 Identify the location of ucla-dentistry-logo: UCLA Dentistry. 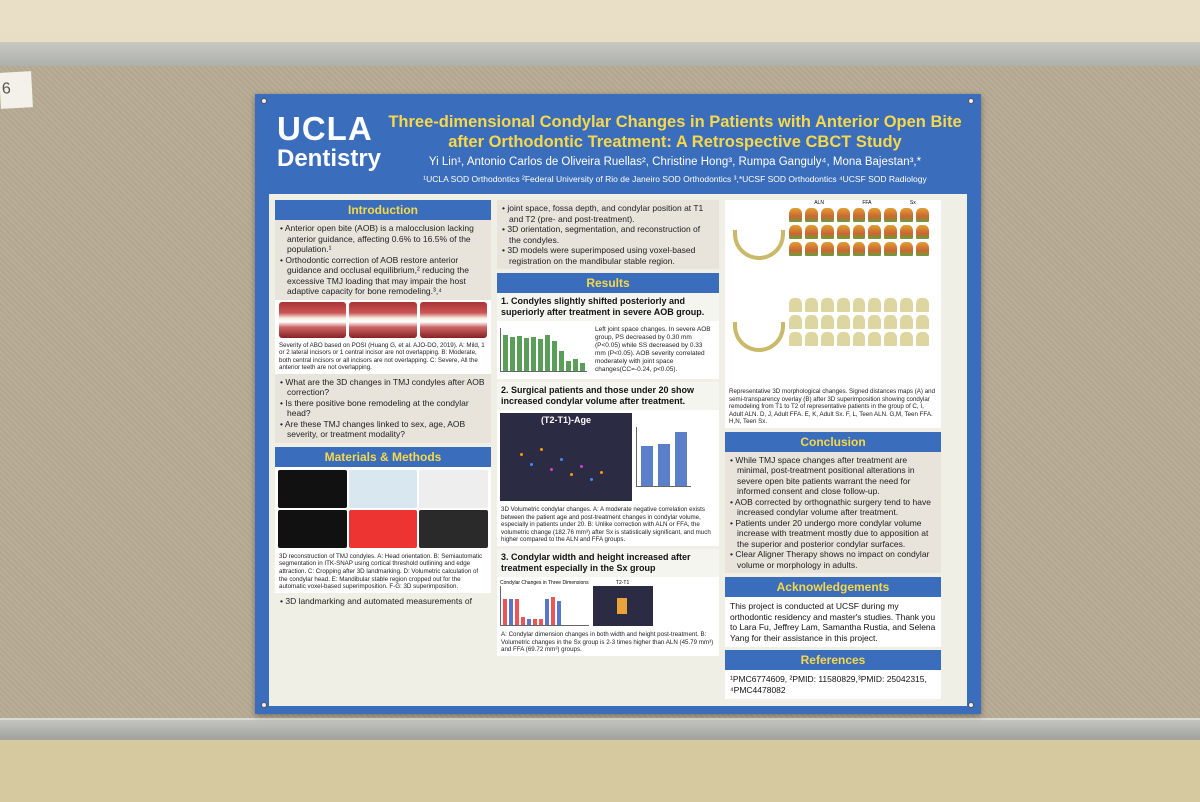
(329, 141).